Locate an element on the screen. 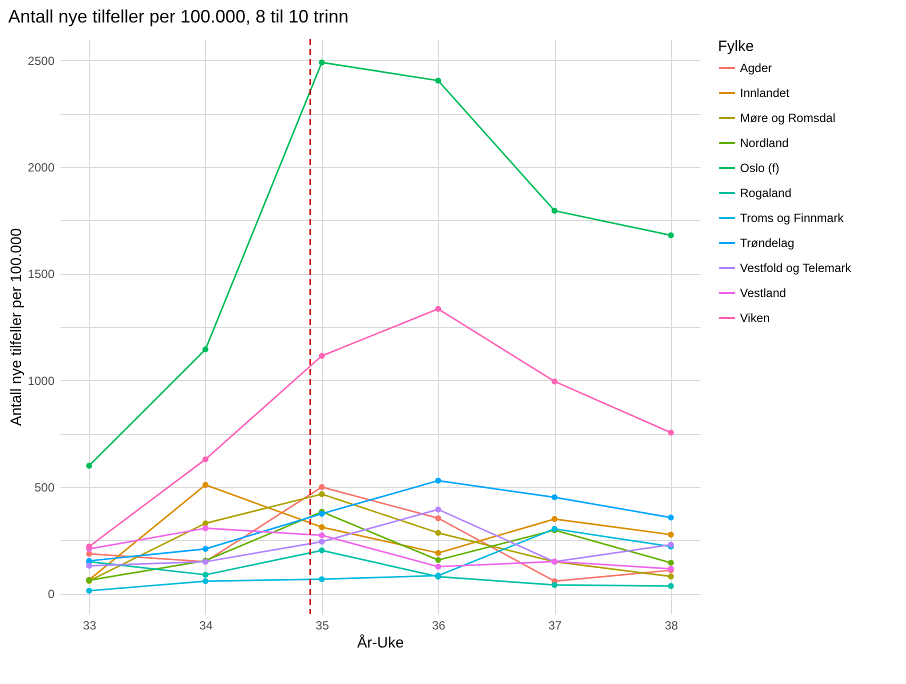 This screenshot has width=906, height=684. x-axis-title: År-Uke is located at coordinates (380, 643).